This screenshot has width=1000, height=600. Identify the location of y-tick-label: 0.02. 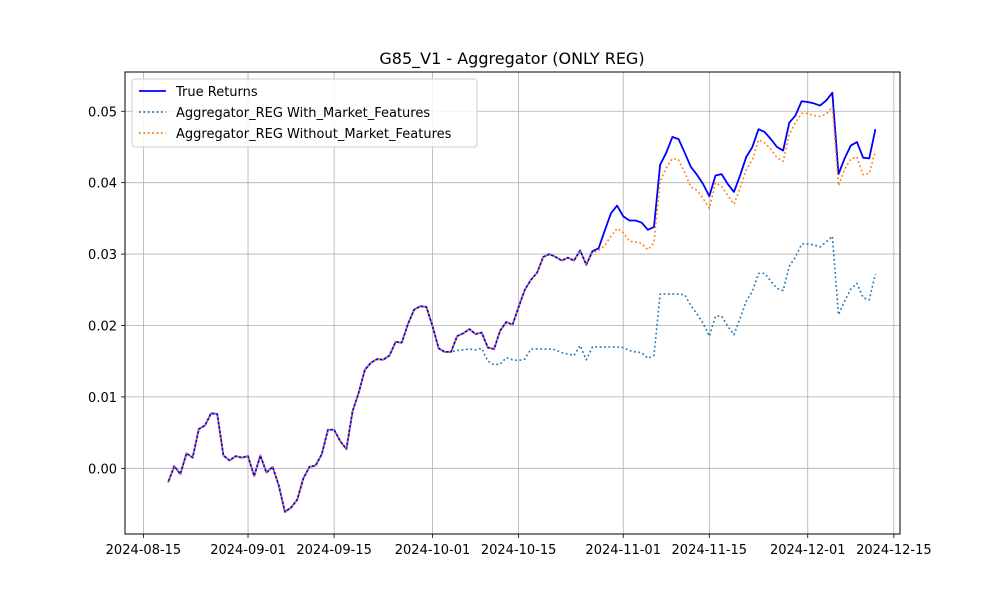
(102, 326).